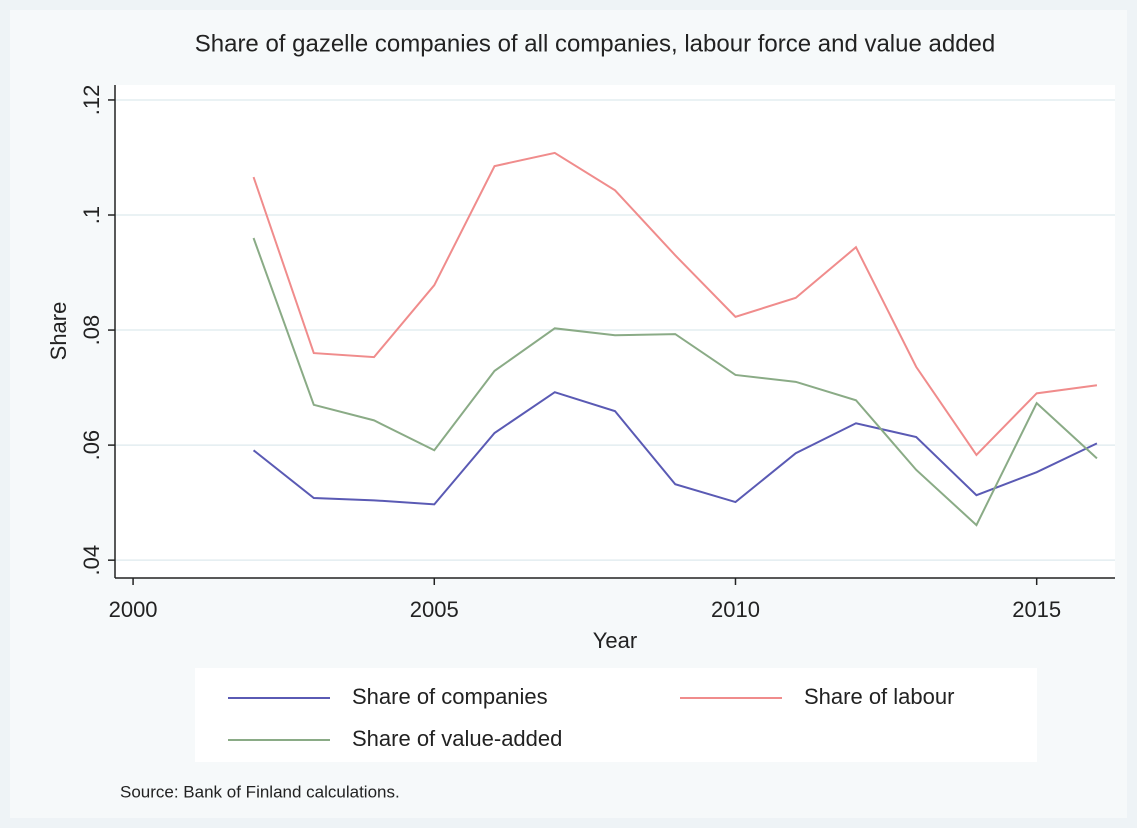 The image size is (1137, 828). I want to click on series-line, so click(675, 448).